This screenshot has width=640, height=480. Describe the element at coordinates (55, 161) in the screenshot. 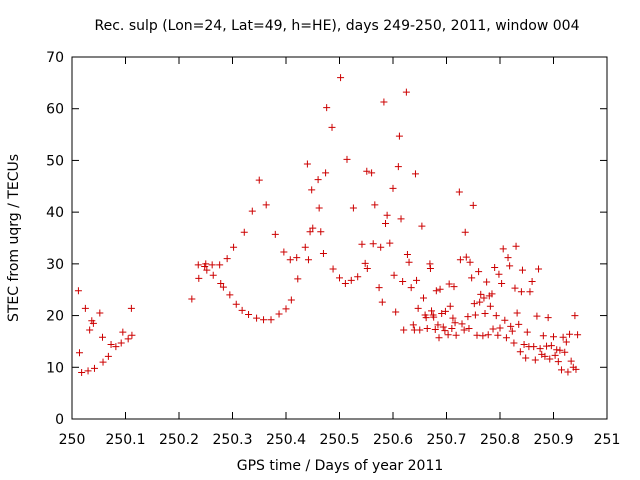

I see `y-tick-label: 50` at that location.